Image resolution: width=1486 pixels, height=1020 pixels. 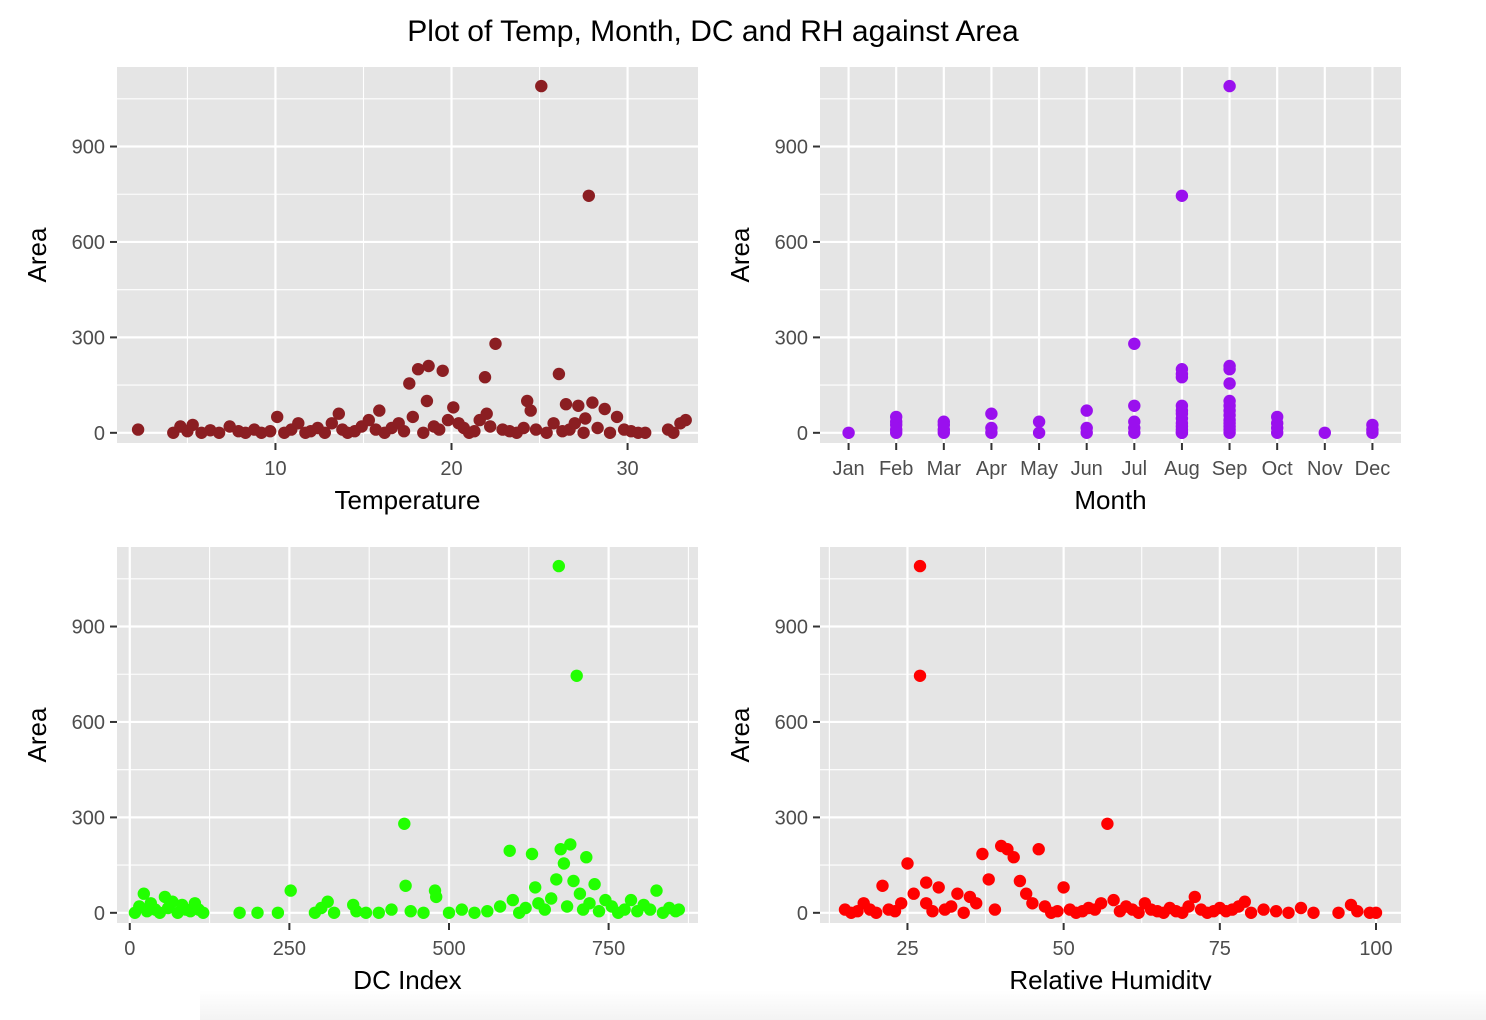 I want to click on scatter-points, so click(x=411, y=259).